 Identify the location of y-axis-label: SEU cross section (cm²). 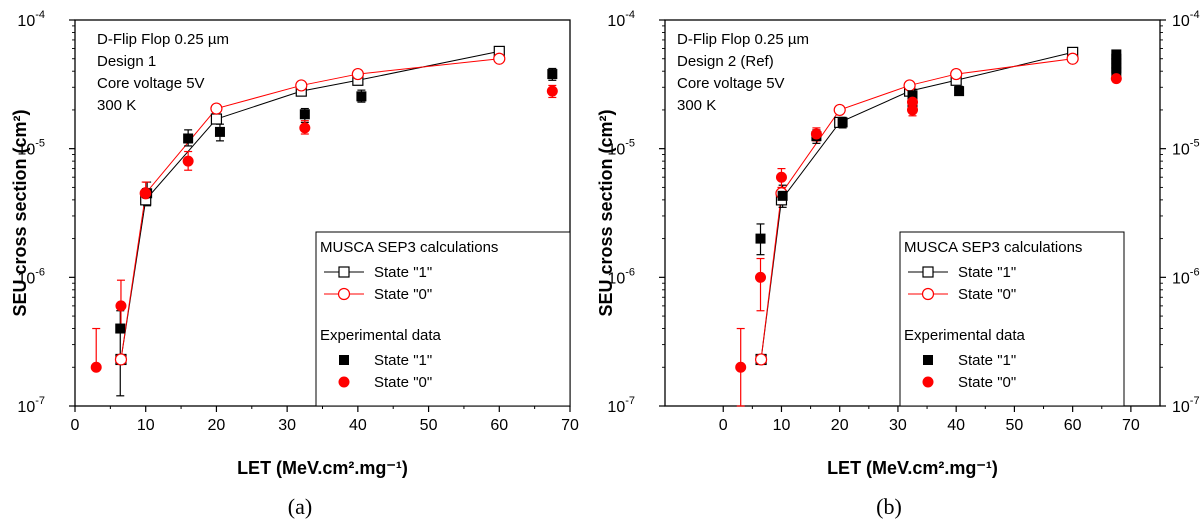
(606, 212).